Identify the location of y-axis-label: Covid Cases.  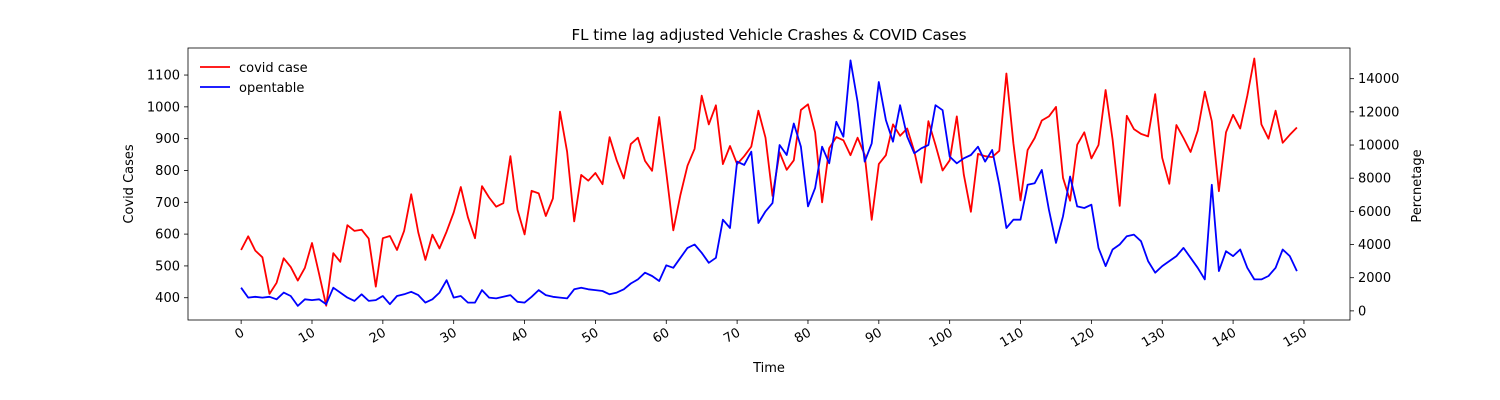
(129, 184).